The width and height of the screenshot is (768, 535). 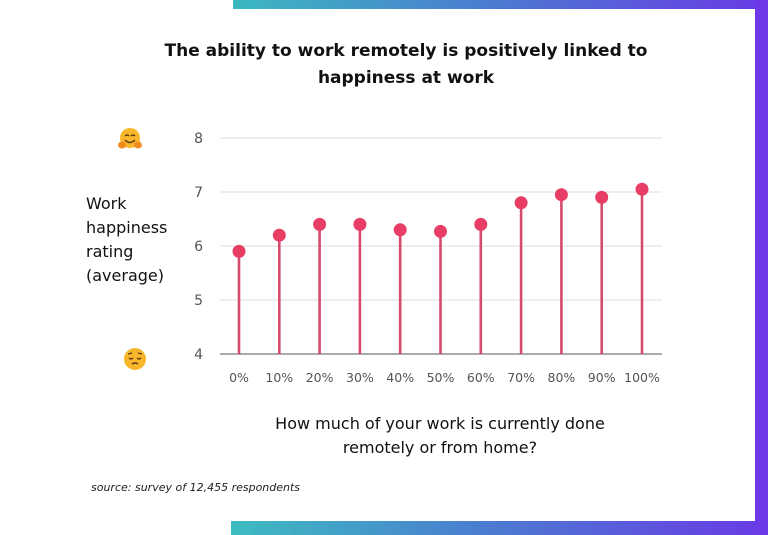 I want to click on top-gradient-bar, so click(x=500, y=4).